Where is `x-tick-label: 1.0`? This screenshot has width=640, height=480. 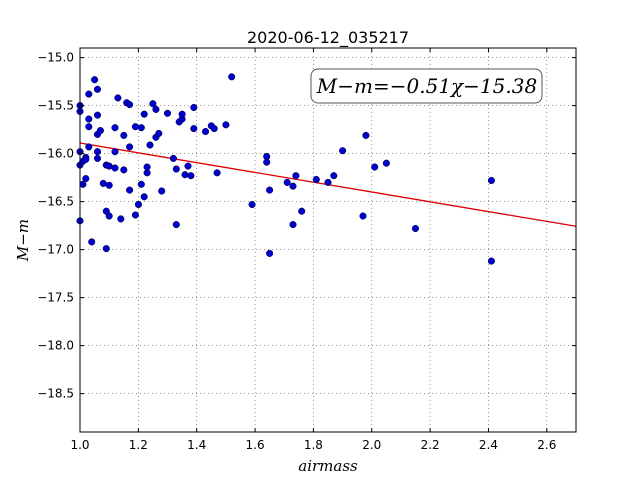 x-tick-label: 1.0 is located at coordinates (79, 445).